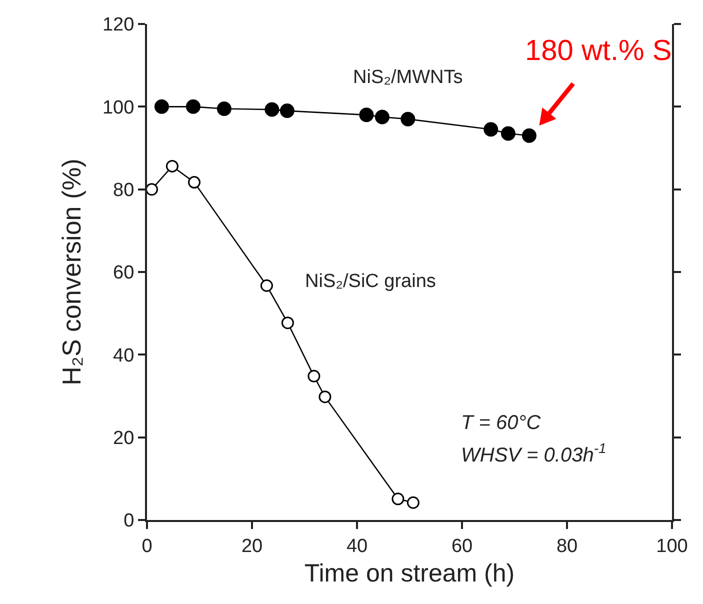 The image size is (703, 604). I want to click on y-tick-label: 20, so click(123, 438).